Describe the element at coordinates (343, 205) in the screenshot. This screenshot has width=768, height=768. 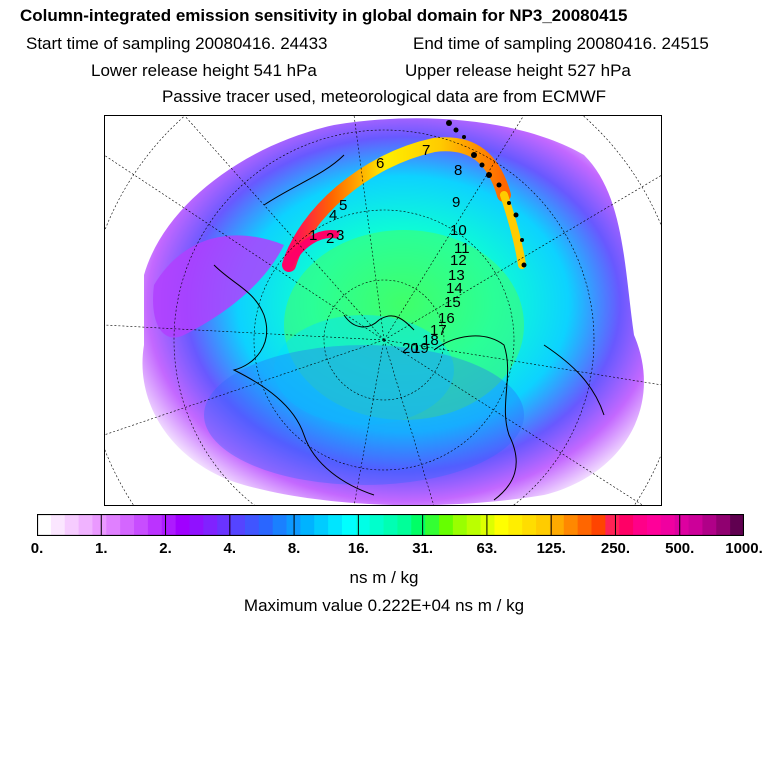
I see `day-label: 5` at that location.